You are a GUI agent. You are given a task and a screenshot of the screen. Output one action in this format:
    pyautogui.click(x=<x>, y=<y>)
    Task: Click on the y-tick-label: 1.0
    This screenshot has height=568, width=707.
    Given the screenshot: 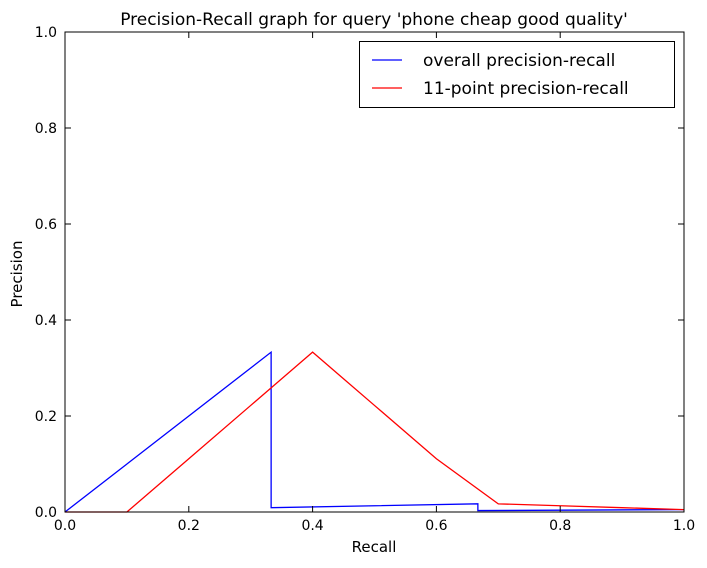 What is the action you would take?
    pyautogui.click(x=46, y=33)
    